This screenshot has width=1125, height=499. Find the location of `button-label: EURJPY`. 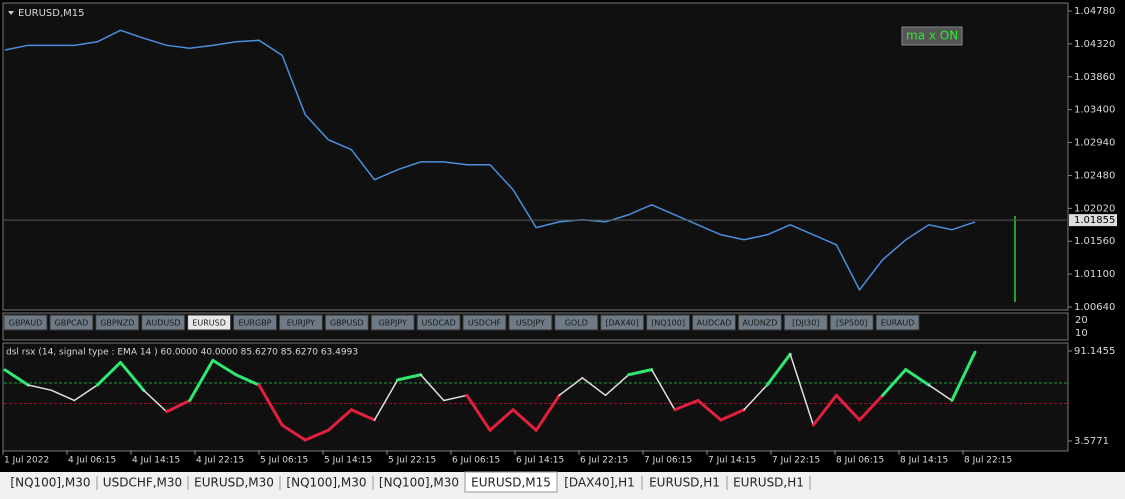

button-label: EURJPY is located at coordinates (301, 323).